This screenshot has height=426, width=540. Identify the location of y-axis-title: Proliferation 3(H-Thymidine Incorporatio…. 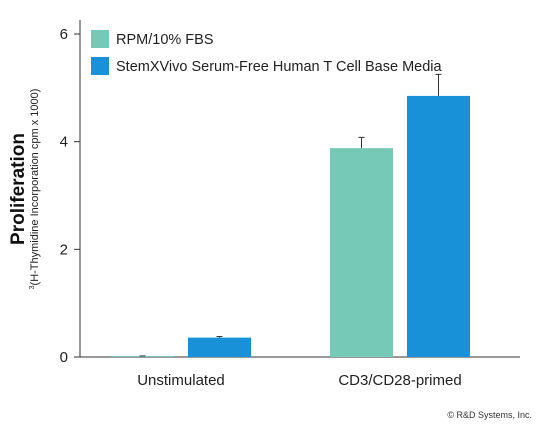
(24, 189).